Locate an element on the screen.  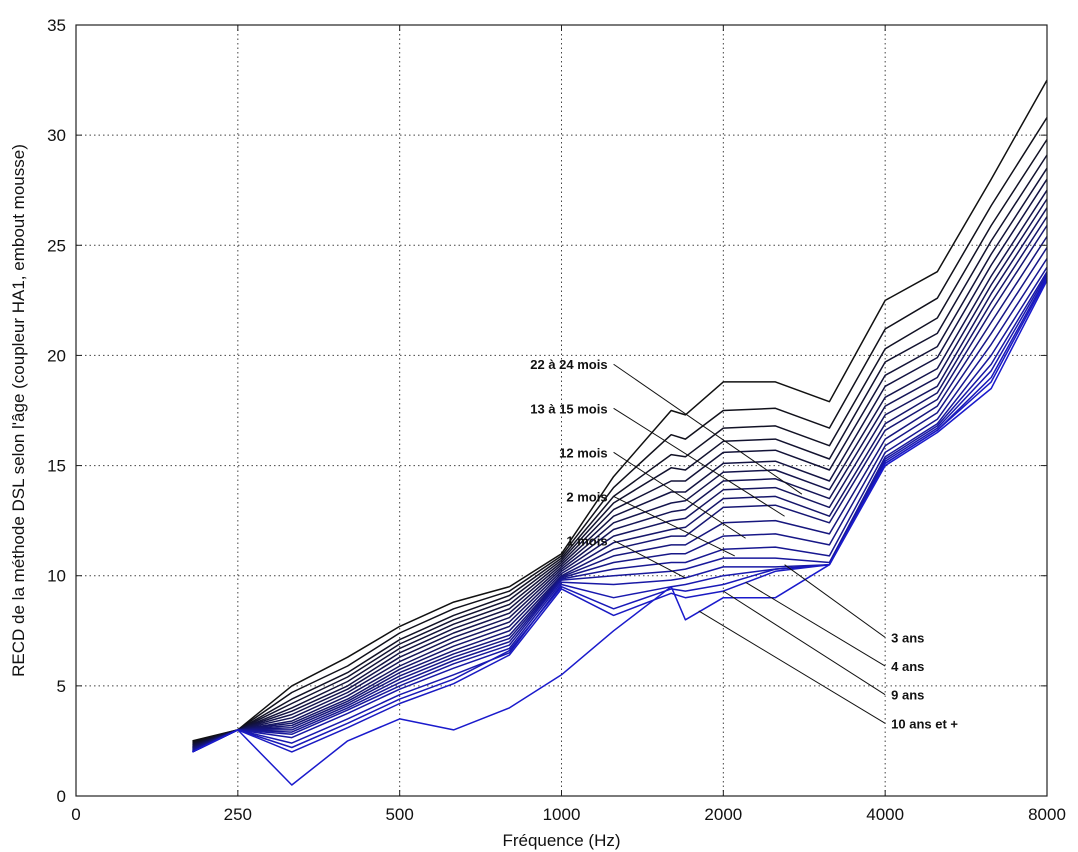
y-tick-label: 10 is located at coordinates (56, 576).